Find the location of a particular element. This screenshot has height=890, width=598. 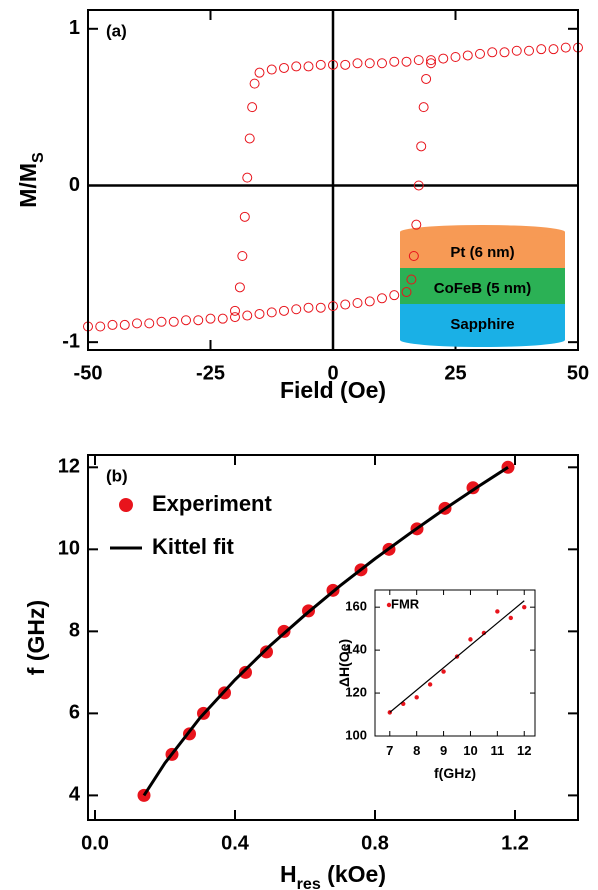

axis-label-part: Field (Oe) is located at coordinates (333, 390).